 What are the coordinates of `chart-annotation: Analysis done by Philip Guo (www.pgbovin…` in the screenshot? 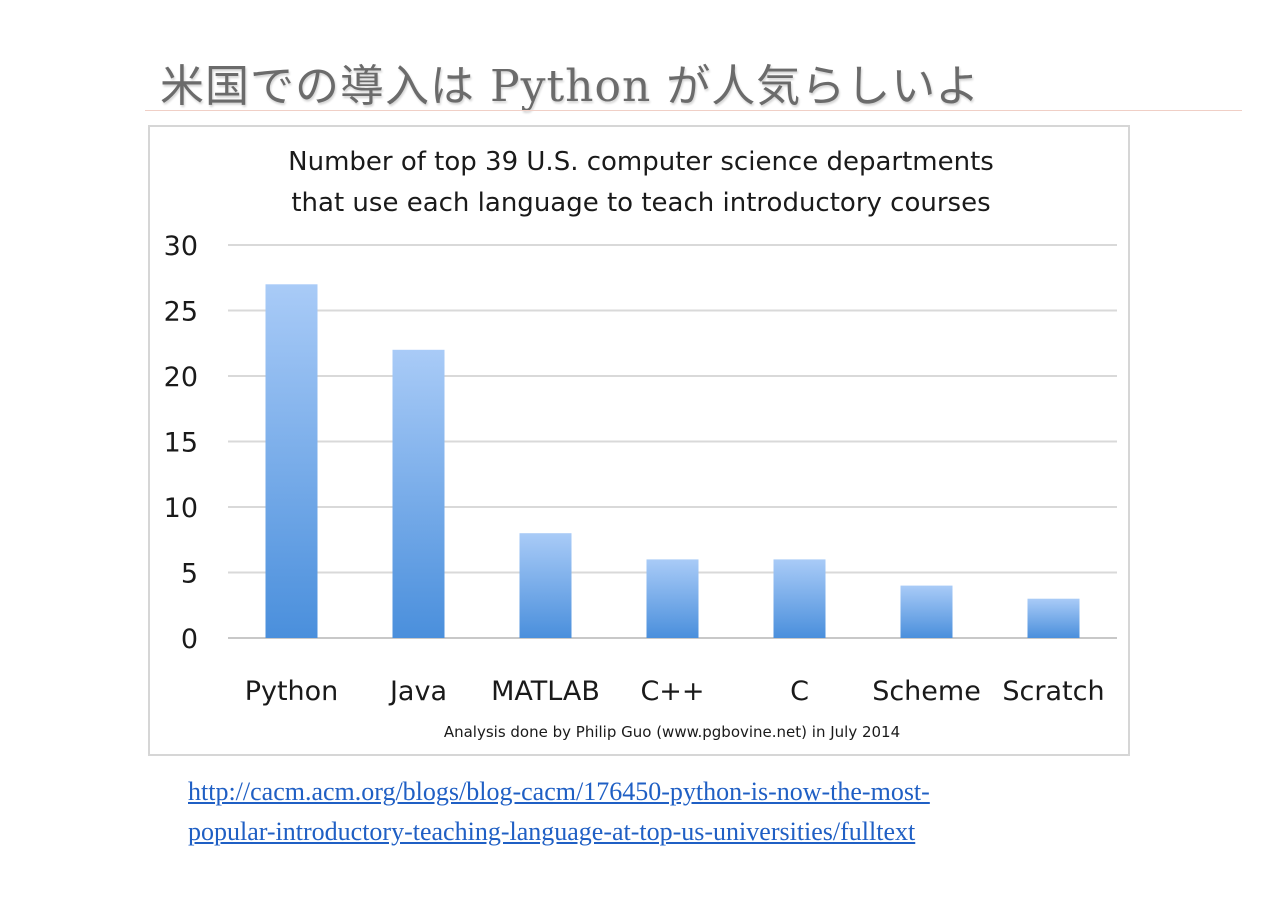 It's located at (672, 732).